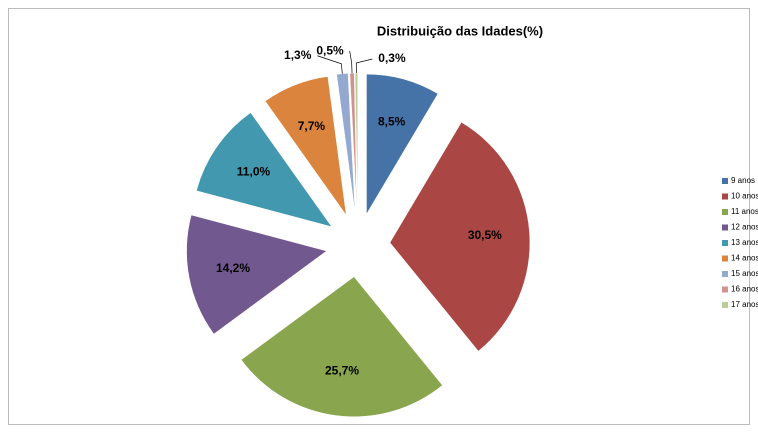  What do you see at coordinates (744, 242) in the screenshot?
I see `legend-label: 13 anos` at bounding box center [744, 242].